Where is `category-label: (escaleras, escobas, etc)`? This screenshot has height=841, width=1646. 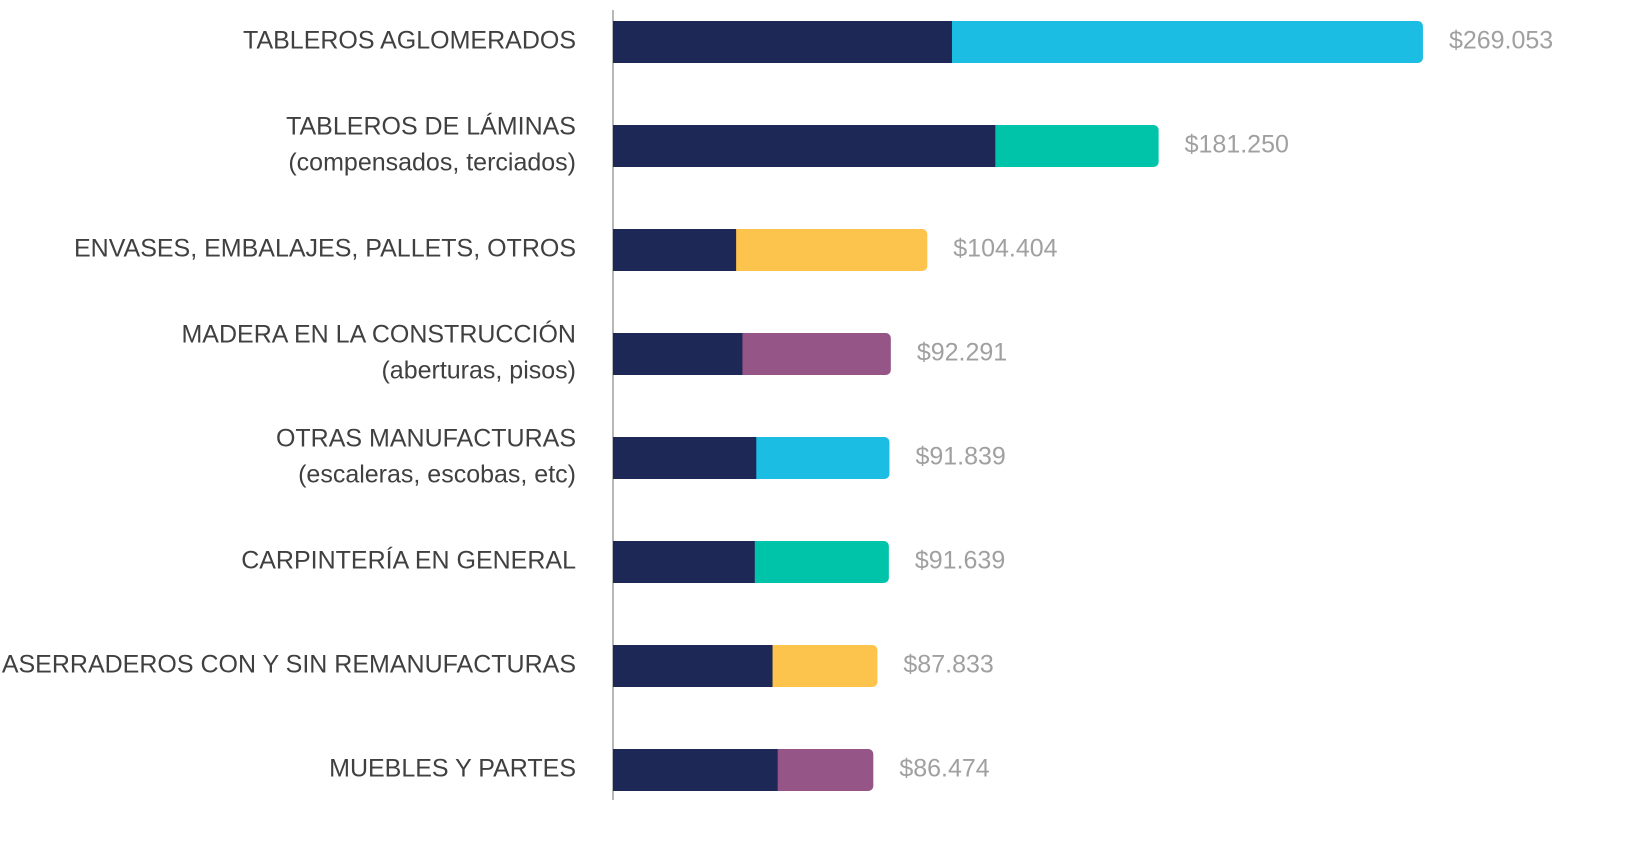 category-label: (escaleras, escobas, etc) is located at coordinates (437, 475).